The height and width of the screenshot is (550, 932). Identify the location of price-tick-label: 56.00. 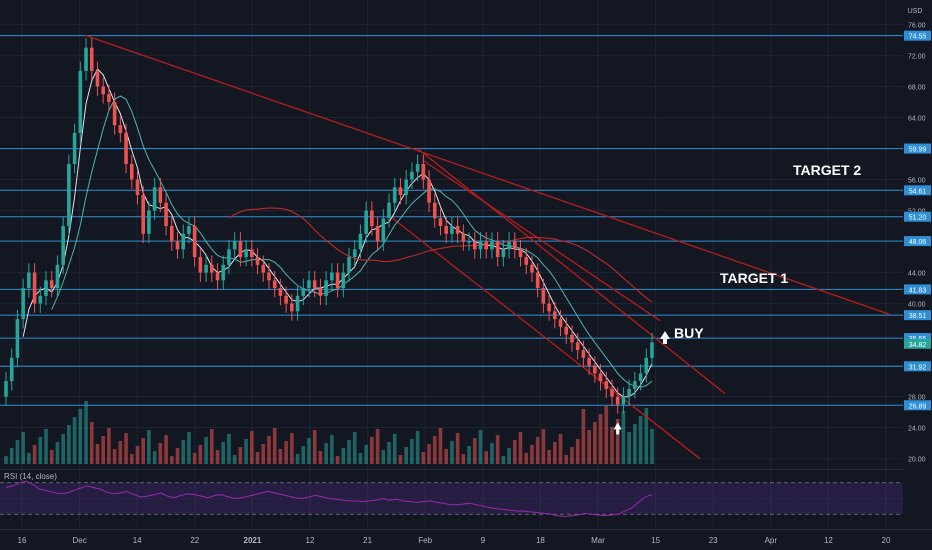
(917, 181).